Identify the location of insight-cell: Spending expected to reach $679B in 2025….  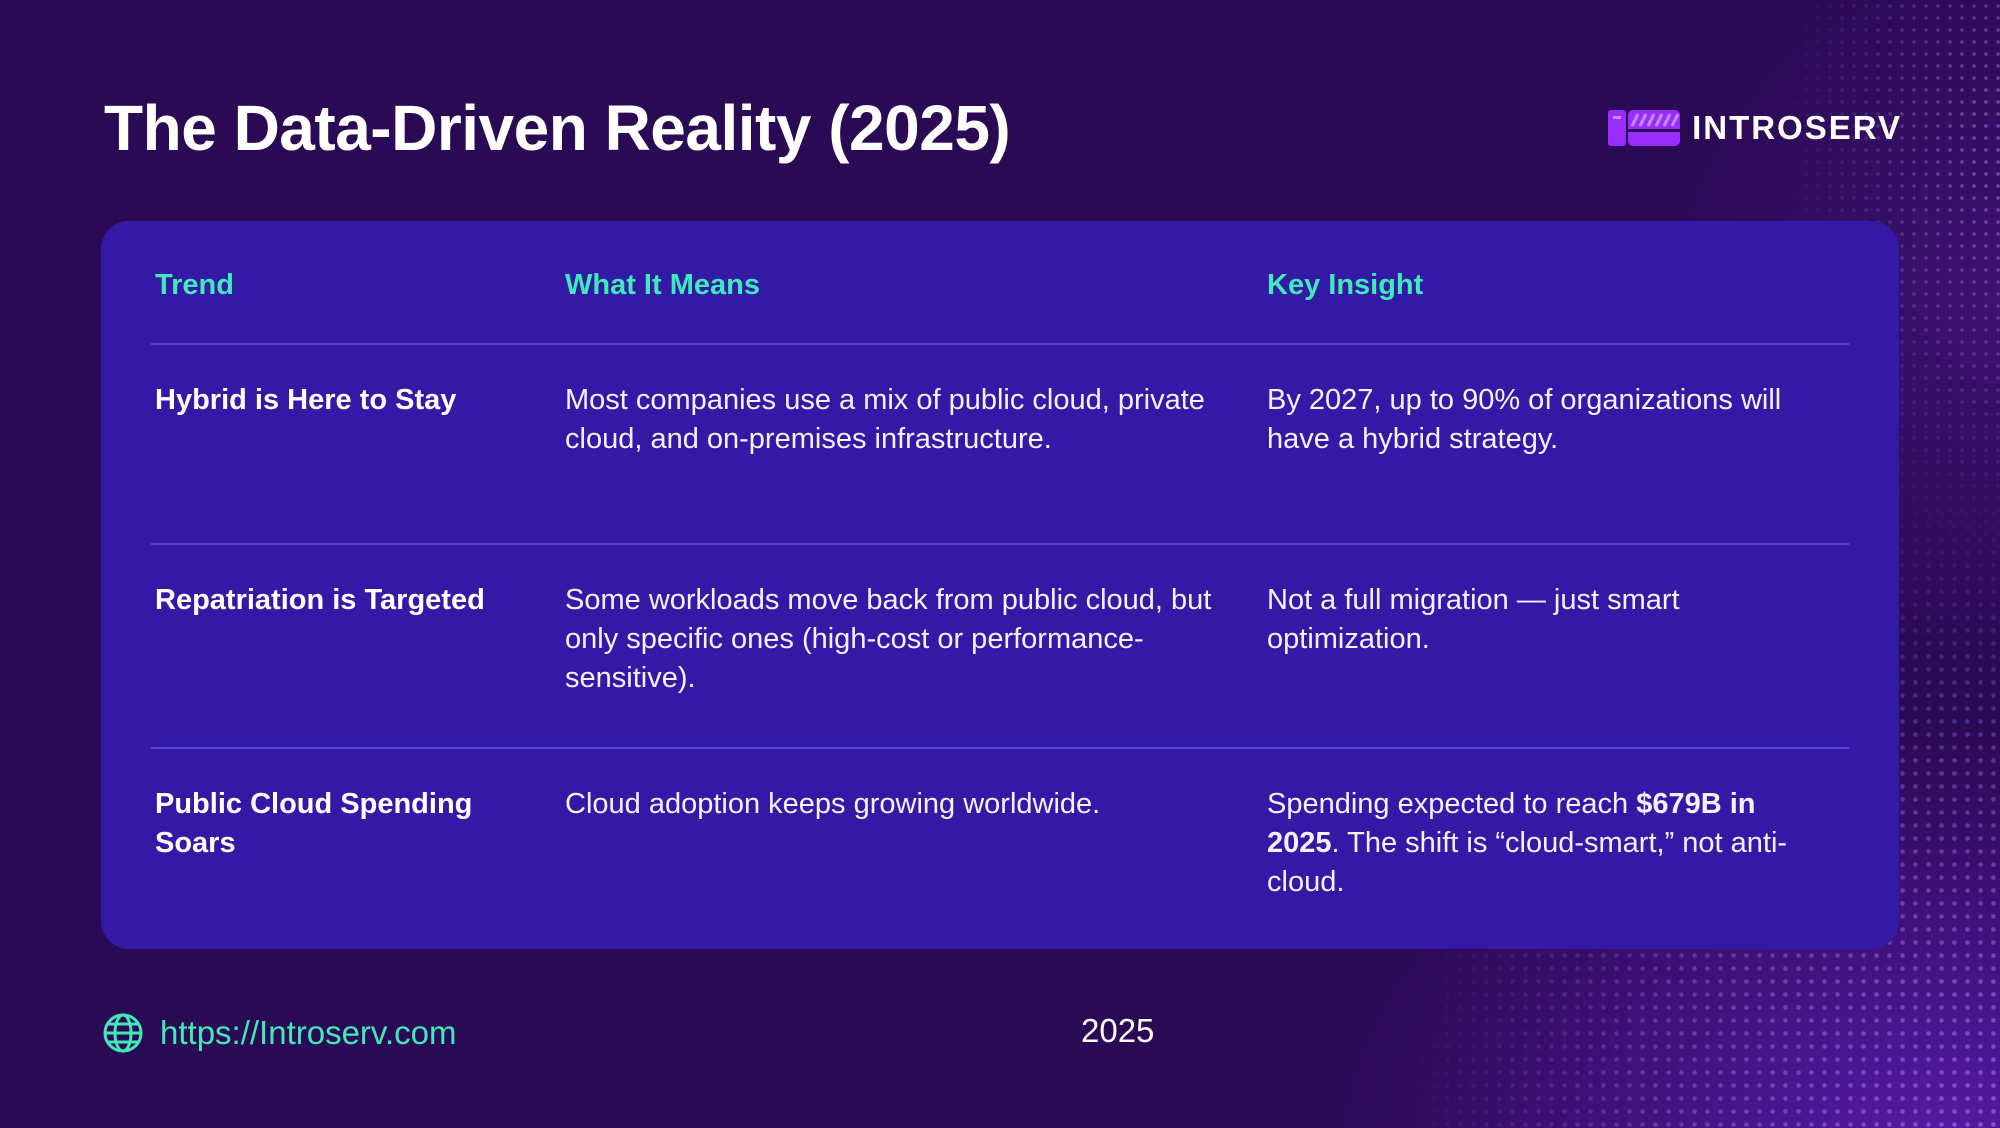
(1556, 866).